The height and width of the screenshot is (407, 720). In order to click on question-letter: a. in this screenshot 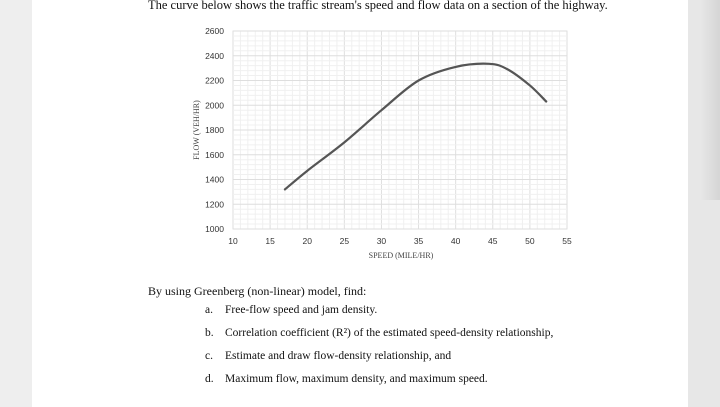, I will do `click(209, 310)`.